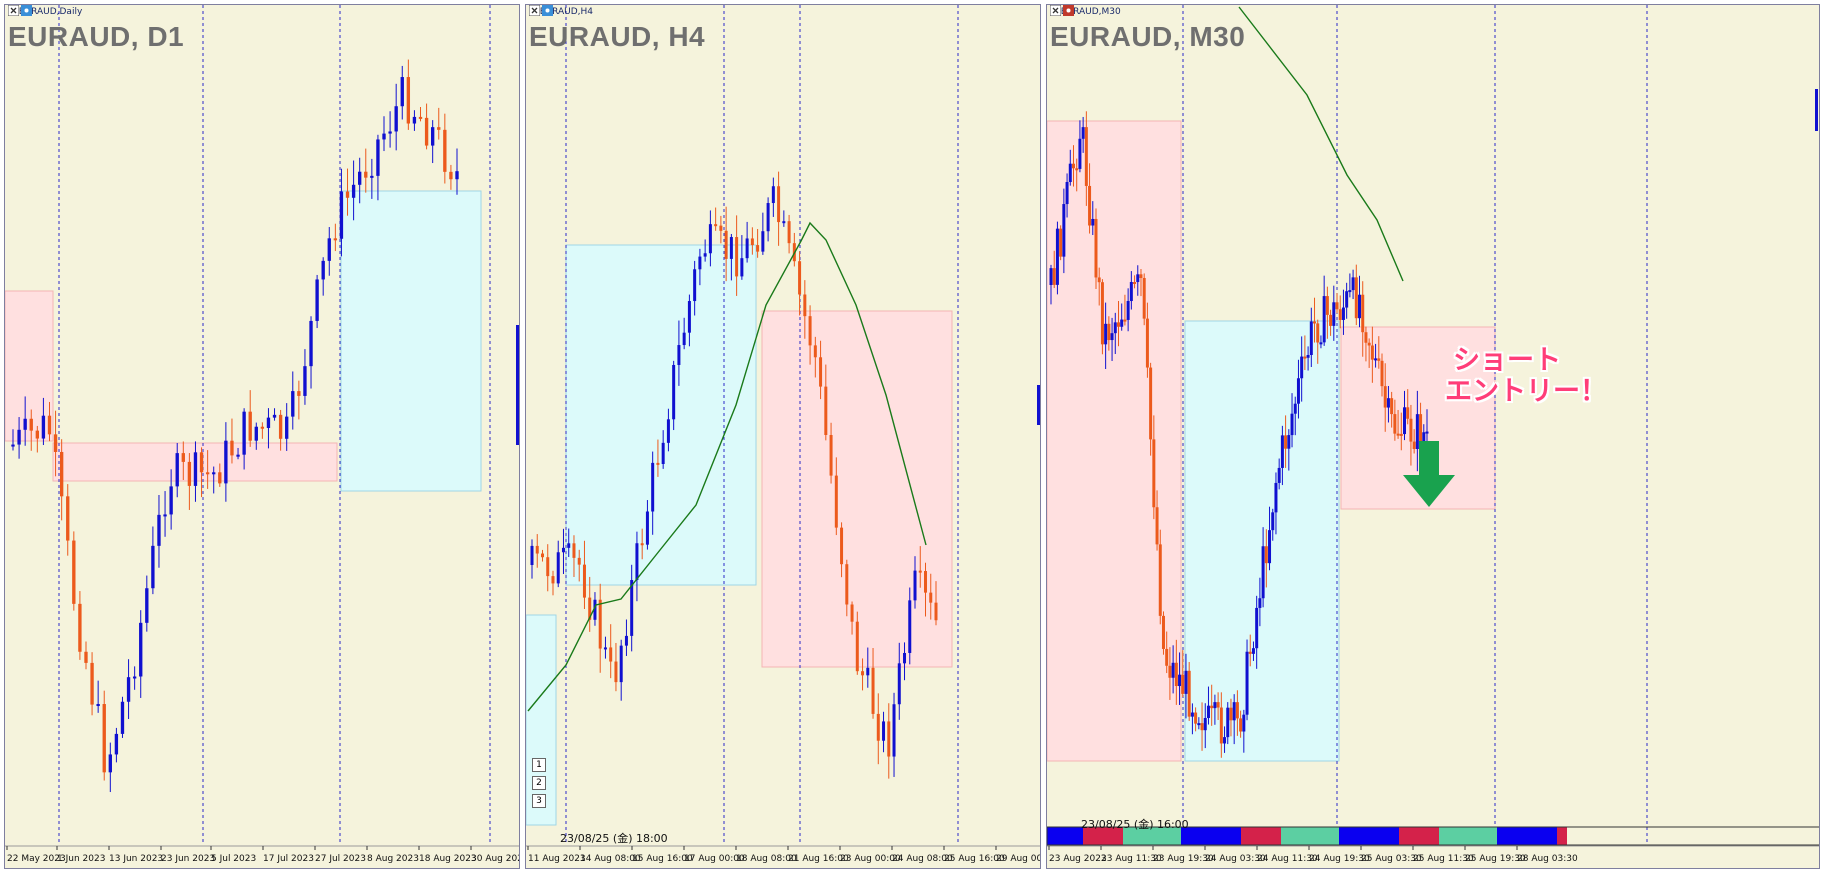  Describe the element at coordinates (1495, 859) in the screenshot. I see `time-tick-label: 25 Aug 19:30` at that location.